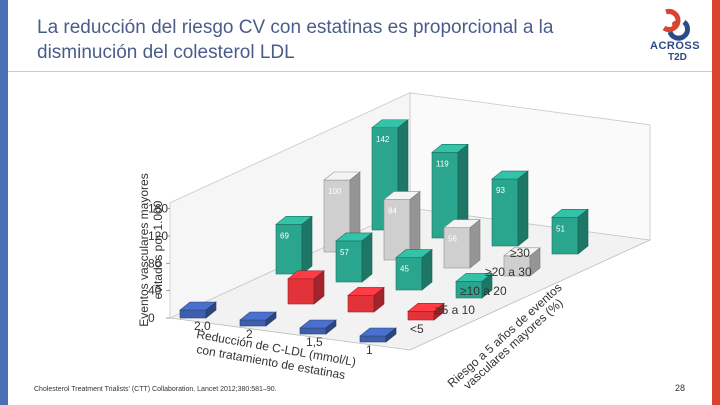 This screenshot has height=405, width=720. Describe the element at coordinates (369, 350) in the screenshot. I see `x-category-label: 1` at that location.